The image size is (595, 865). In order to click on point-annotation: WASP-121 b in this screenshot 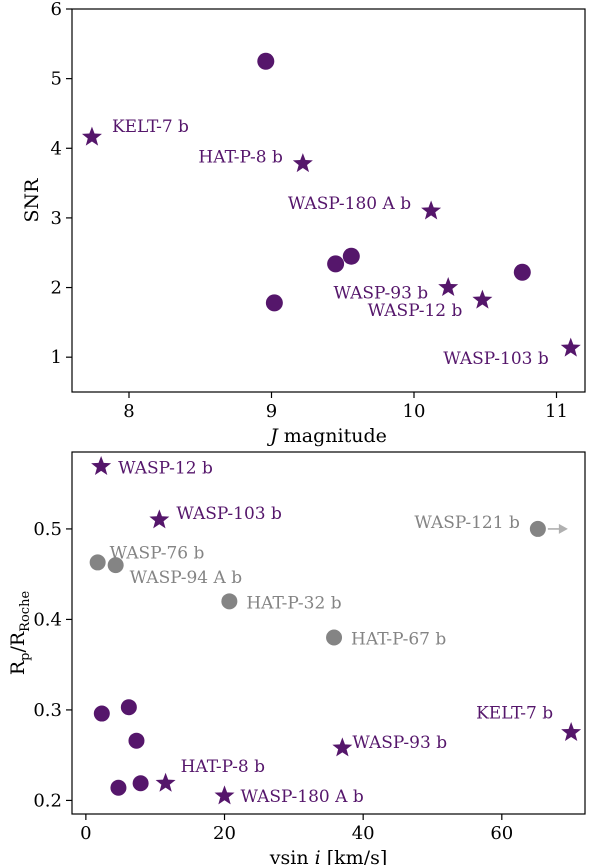, I will do `click(467, 523)`.